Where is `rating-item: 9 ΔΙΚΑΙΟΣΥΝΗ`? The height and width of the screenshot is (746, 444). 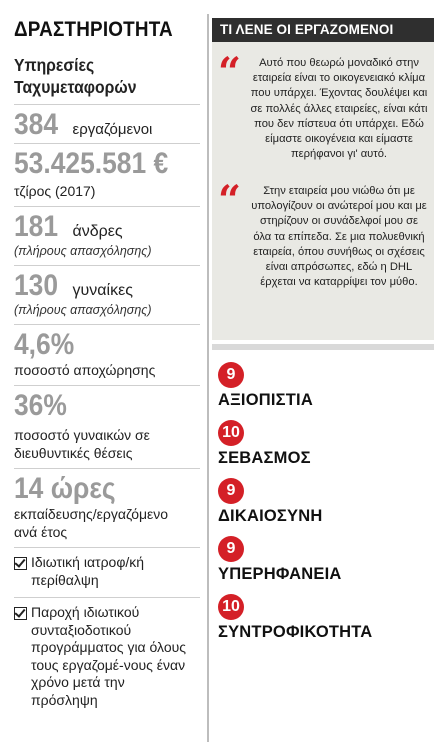 rating-item: 9 ΔΙΚΑΙΟΣΥΝΗ is located at coordinates (270, 502).